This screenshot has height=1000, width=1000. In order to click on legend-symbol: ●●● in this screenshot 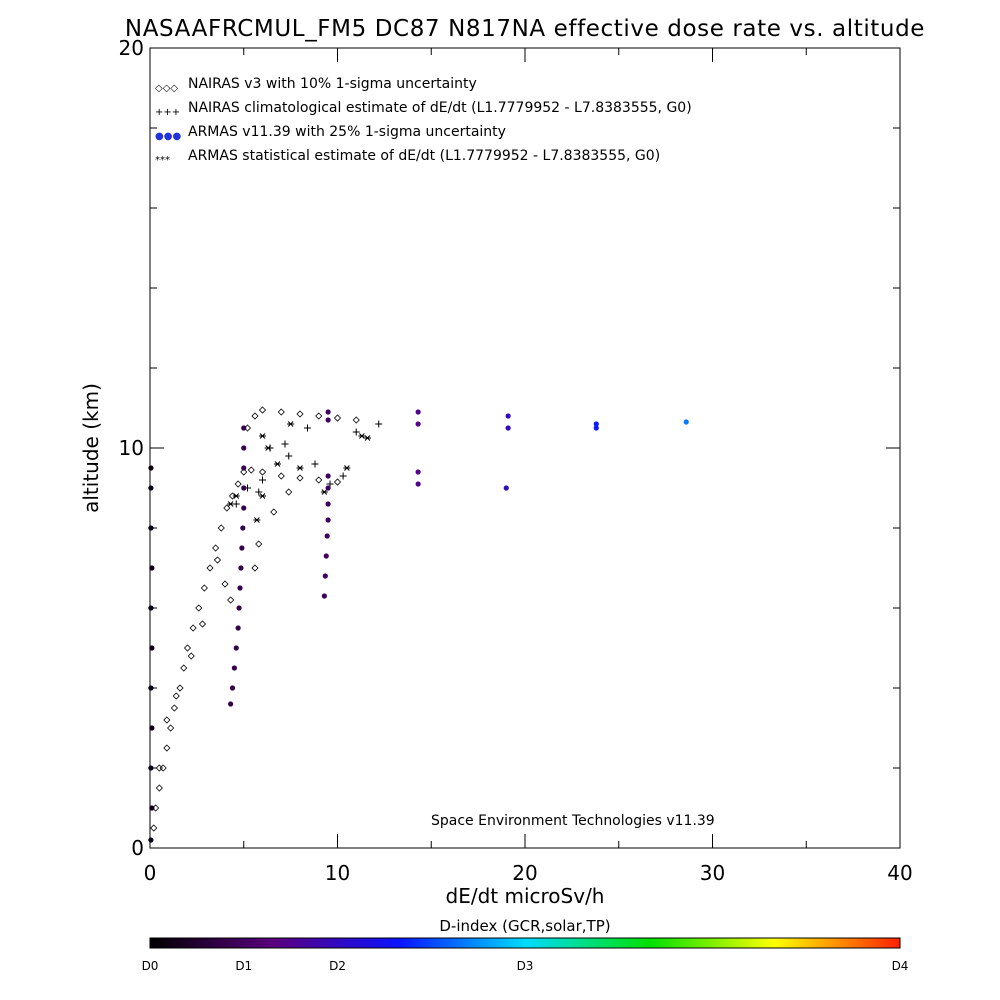, I will do `click(168, 136)`.